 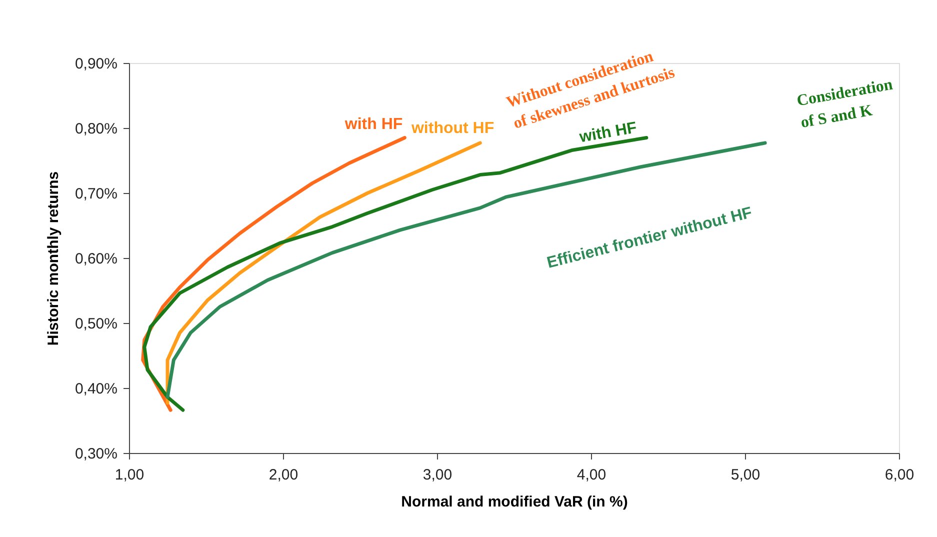 What do you see at coordinates (283, 475) in the screenshot?
I see `x-tick-label: 2,00` at bounding box center [283, 475].